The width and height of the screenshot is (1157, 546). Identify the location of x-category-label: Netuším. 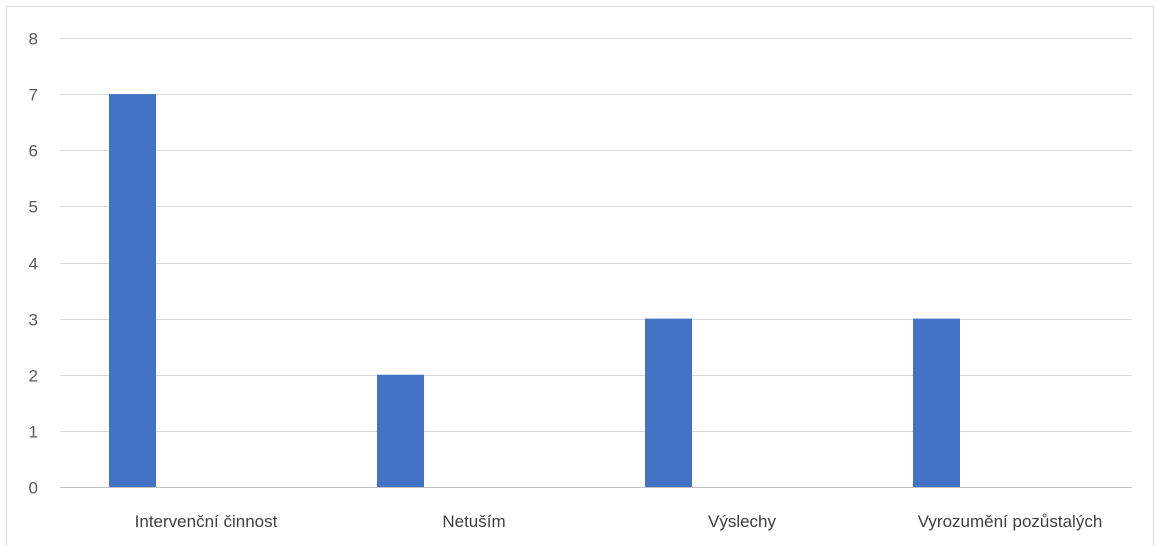
(473, 521).